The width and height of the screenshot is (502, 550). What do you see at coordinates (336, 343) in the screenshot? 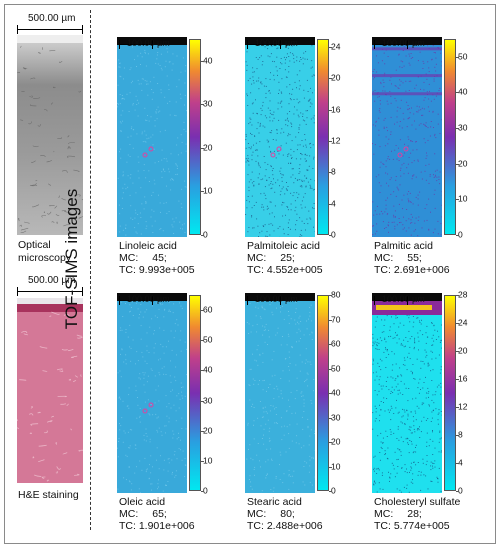
I see `colorbar-tick-label: 60` at bounding box center [336, 343].